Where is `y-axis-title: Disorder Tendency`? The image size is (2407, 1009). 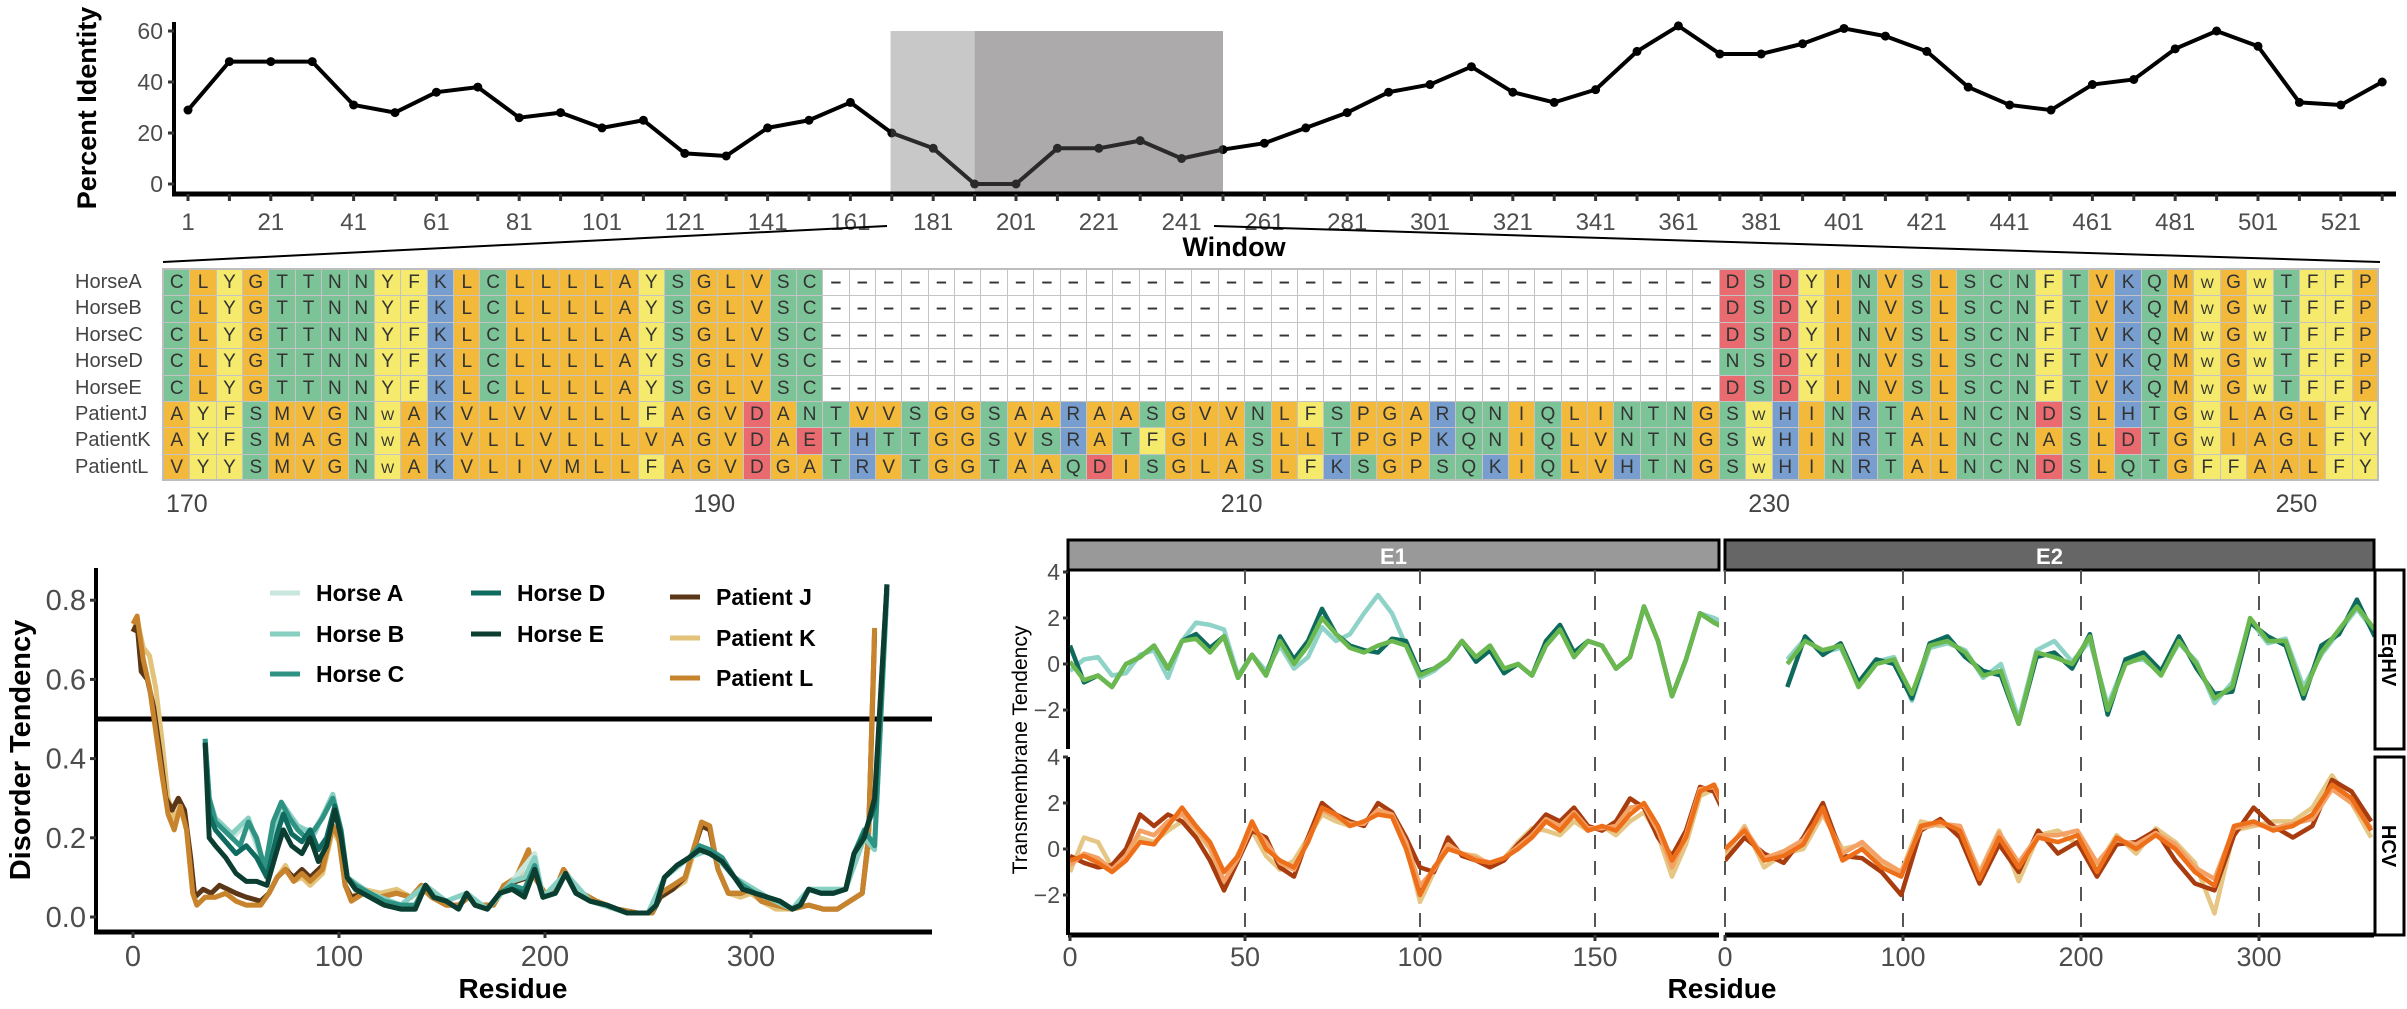 y-axis-title: Disorder Tendency is located at coordinates (21, 750).